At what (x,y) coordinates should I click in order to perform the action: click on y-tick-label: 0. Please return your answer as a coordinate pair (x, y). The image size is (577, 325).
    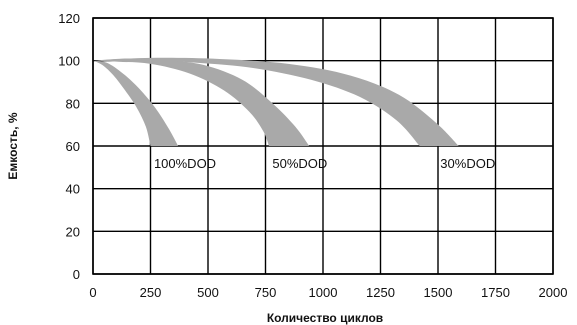
    Looking at the image, I should click on (76, 274).